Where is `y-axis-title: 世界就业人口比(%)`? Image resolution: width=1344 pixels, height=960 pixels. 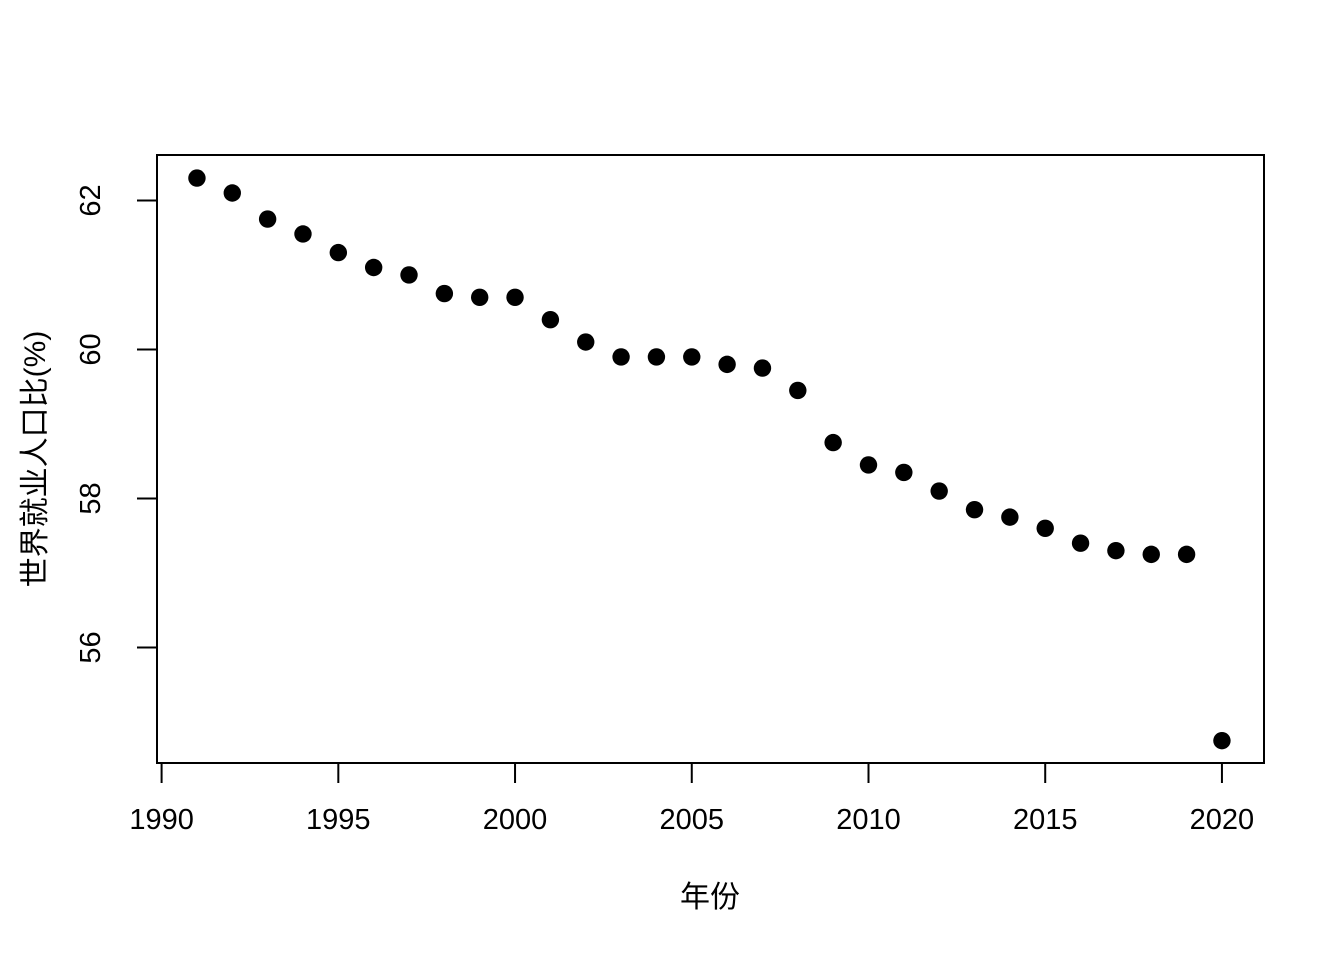 y-axis-title: 世界就业人口比(%) is located at coordinates (35, 459).